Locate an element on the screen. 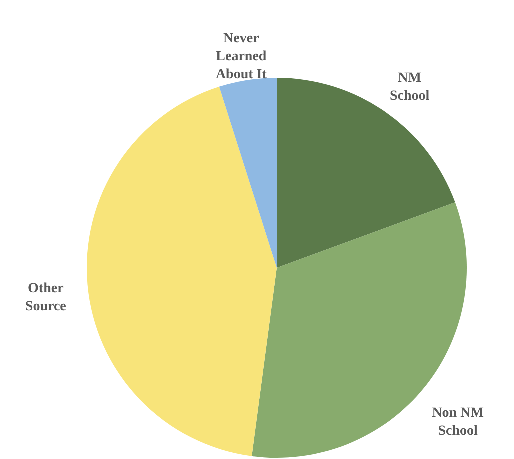 The width and height of the screenshot is (514, 459). slice-label: Other Source is located at coordinates (45, 297).